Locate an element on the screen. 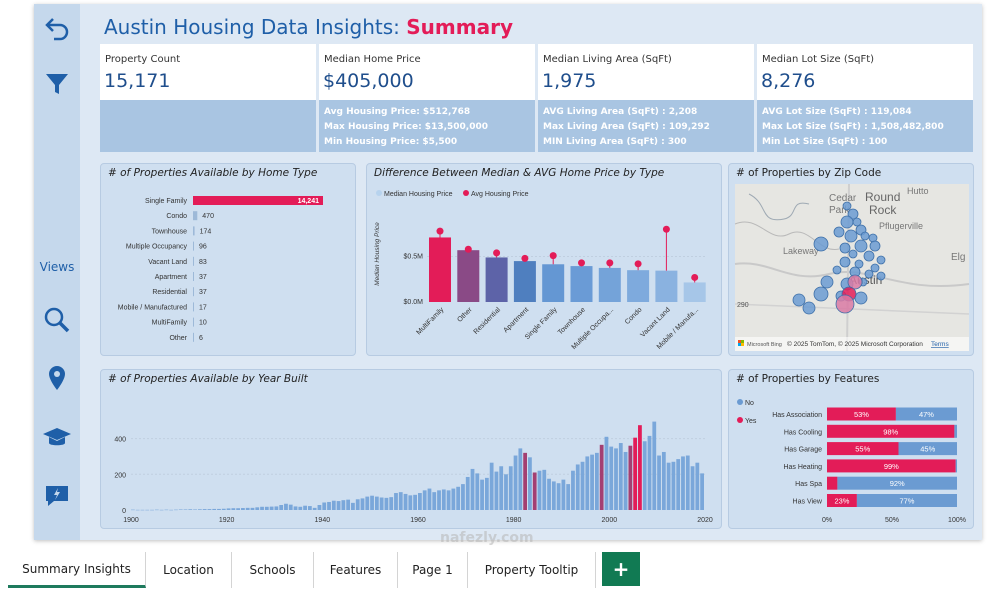 The height and width of the screenshot is (592, 992). location-pin-icon is located at coordinates (57, 378).